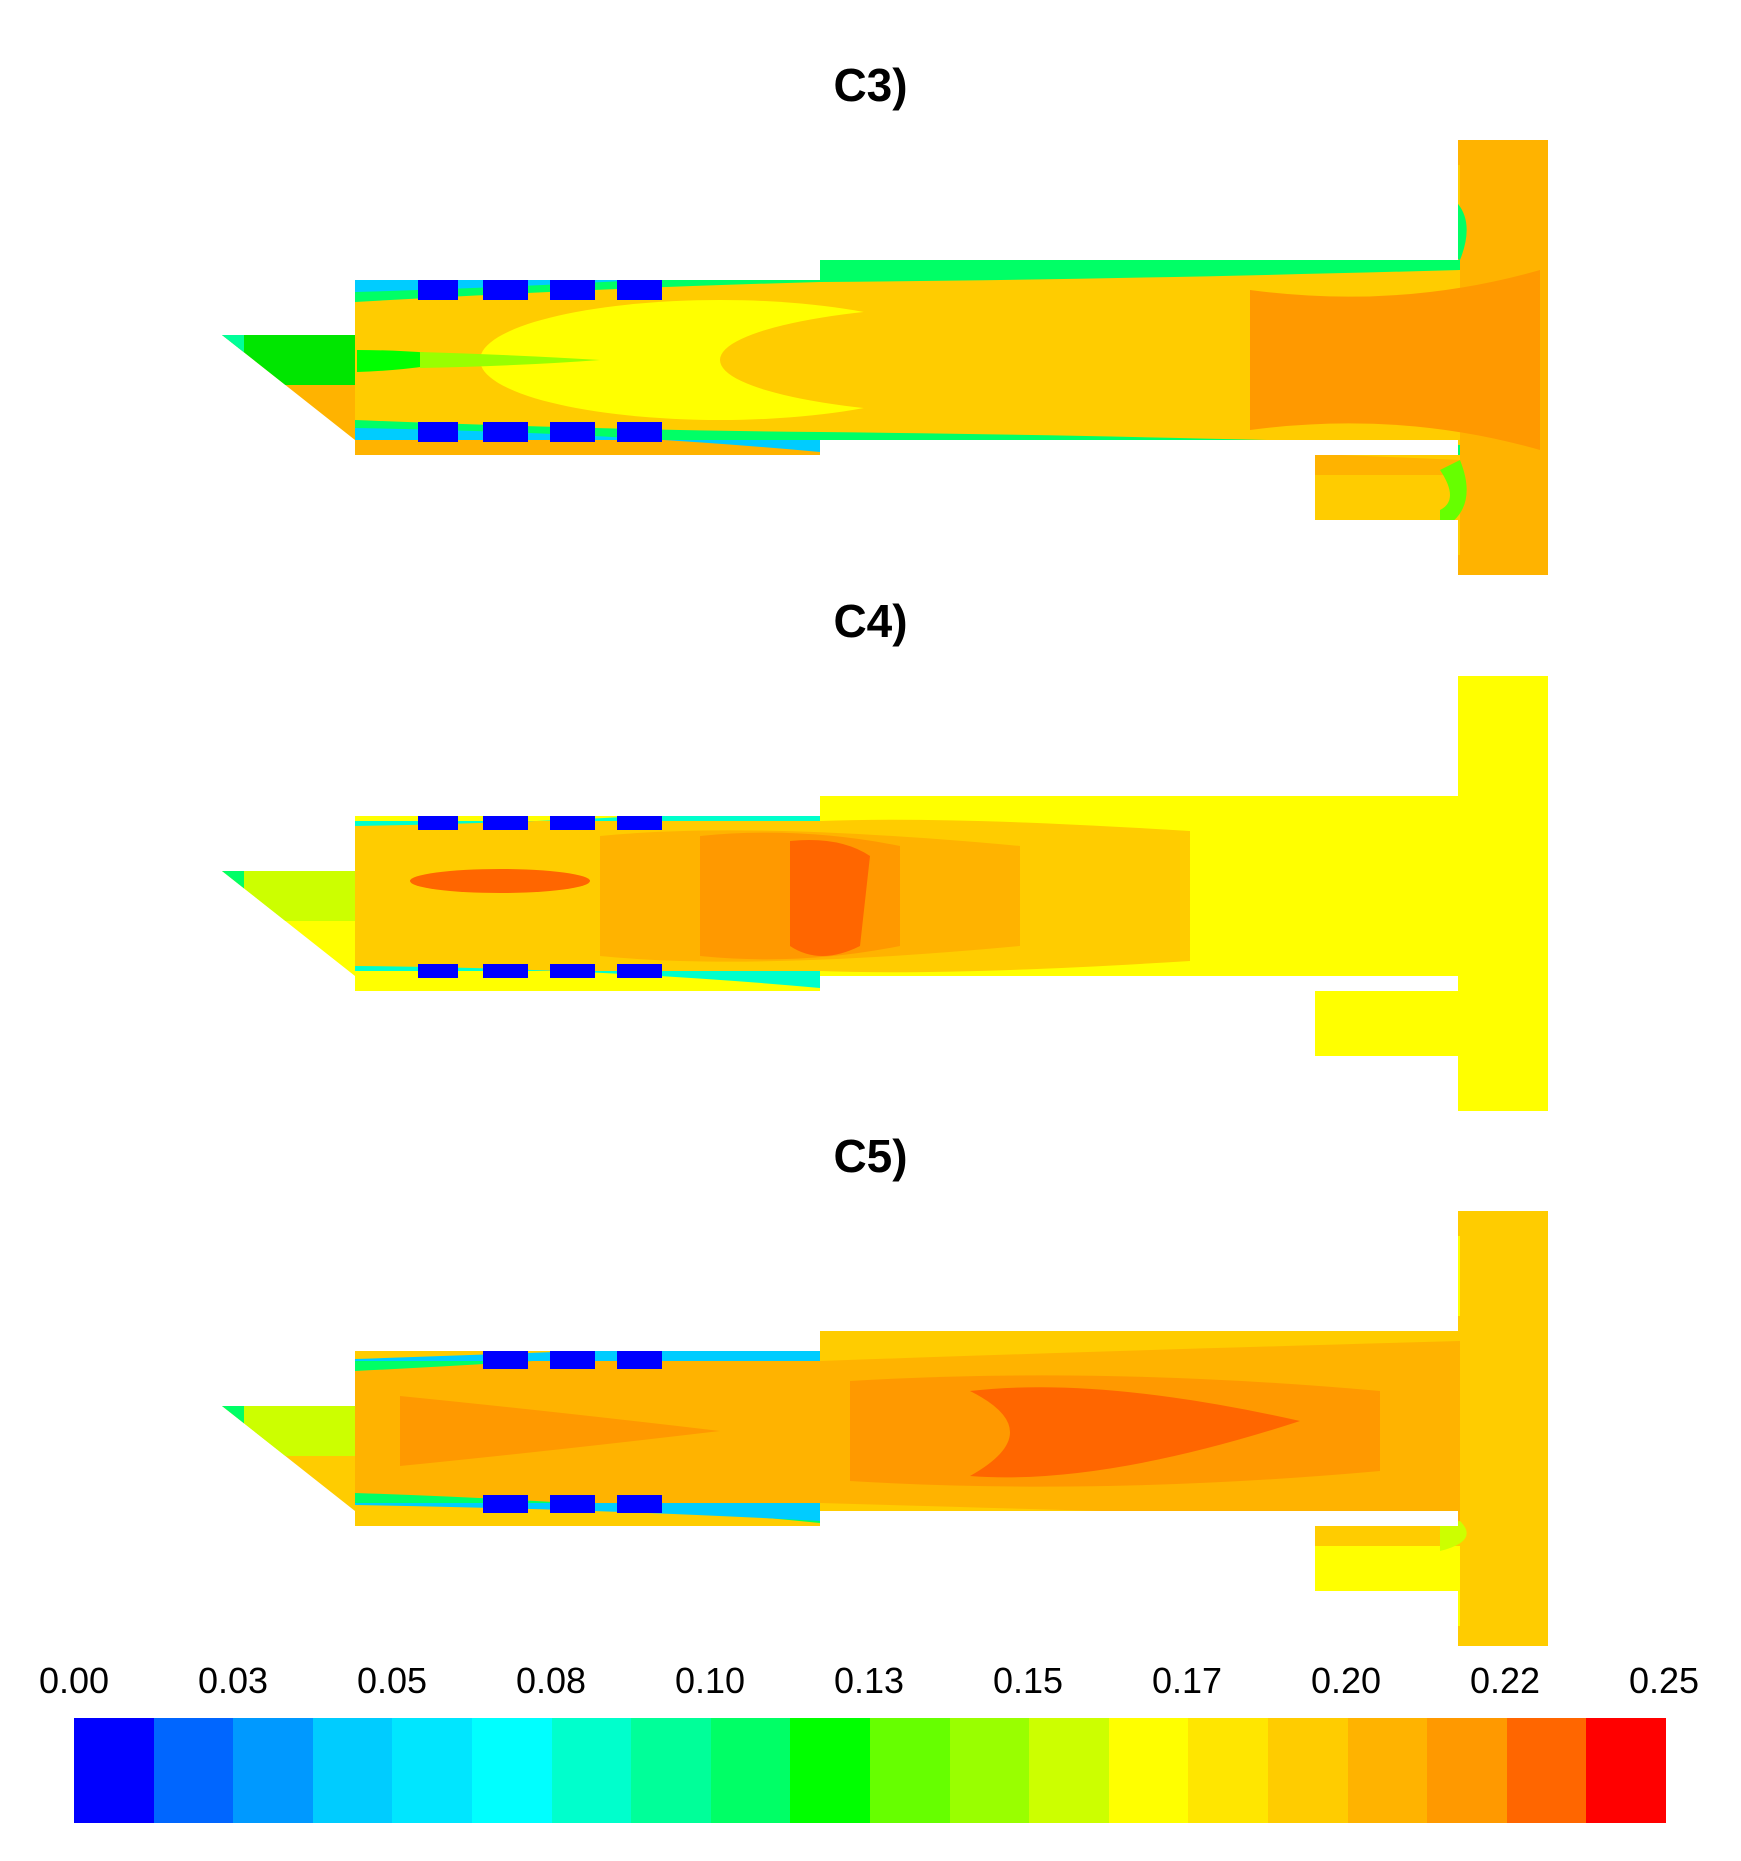 This screenshot has height=1861, width=1741. I want to click on colorbar-label: 0.03, so click(233, 1680).